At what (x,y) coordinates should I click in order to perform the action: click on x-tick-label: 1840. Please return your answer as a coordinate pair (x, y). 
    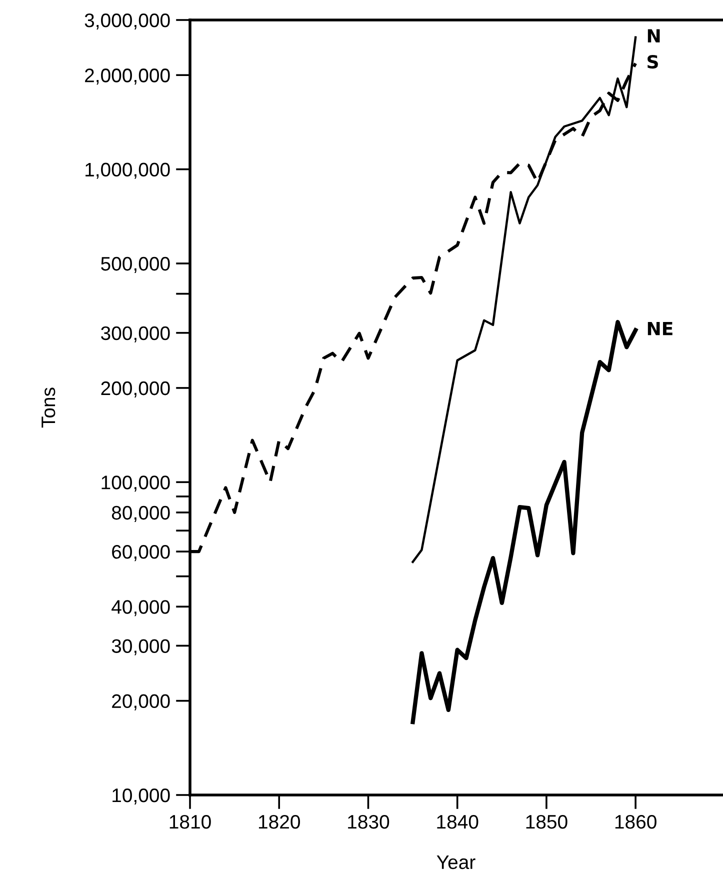
    Looking at the image, I should click on (457, 821).